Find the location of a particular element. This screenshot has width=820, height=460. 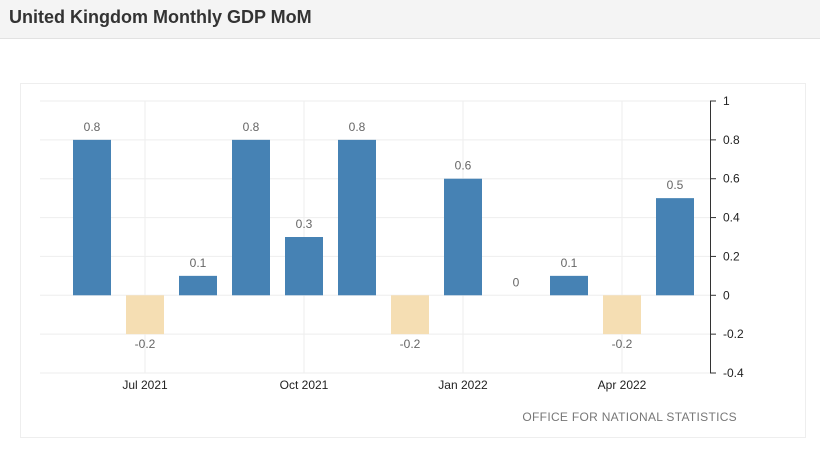

source-label: OFFICE FOR NATIONAL STATISTICS is located at coordinates (629, 417).